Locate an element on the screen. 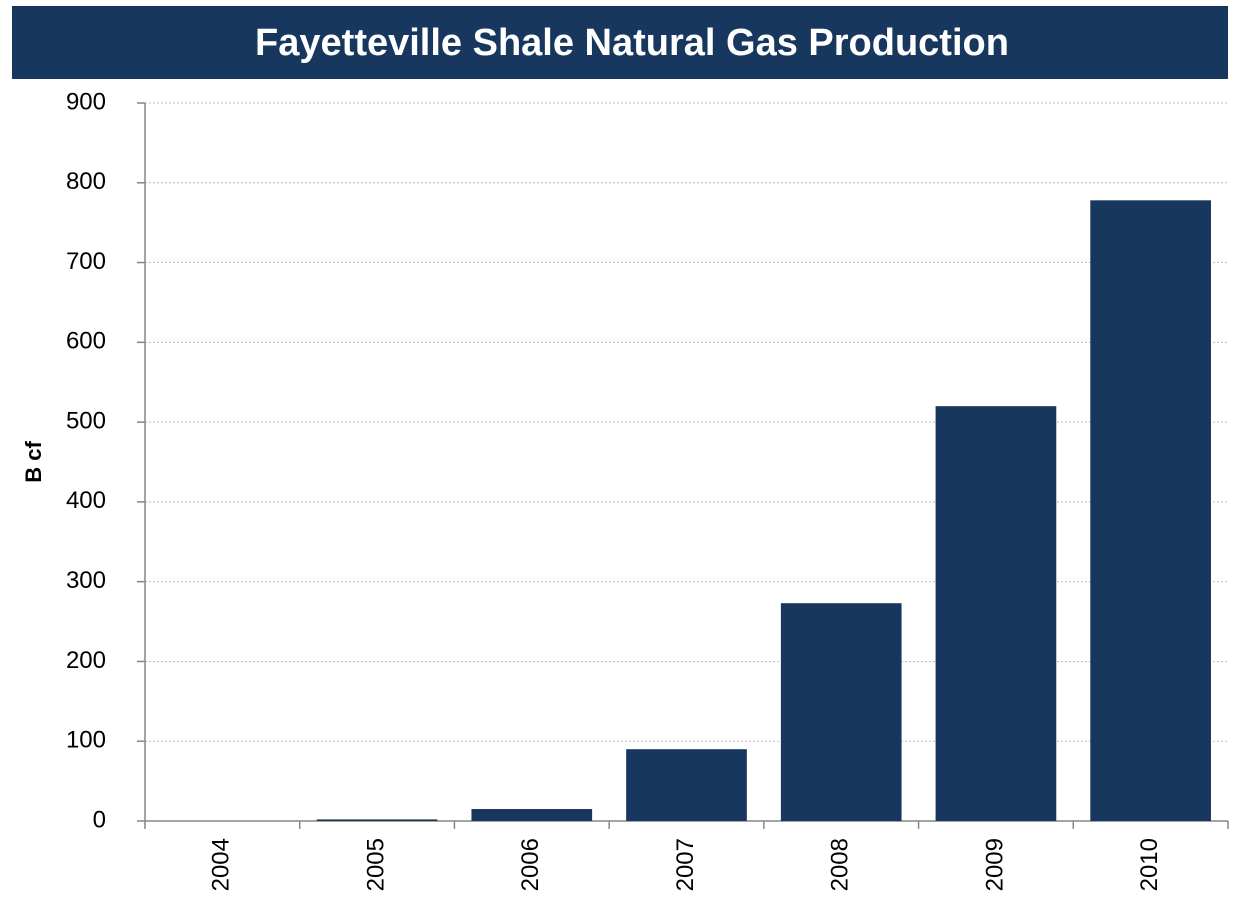  x-tick-label: 2009 is located at coordinates (994, 864).